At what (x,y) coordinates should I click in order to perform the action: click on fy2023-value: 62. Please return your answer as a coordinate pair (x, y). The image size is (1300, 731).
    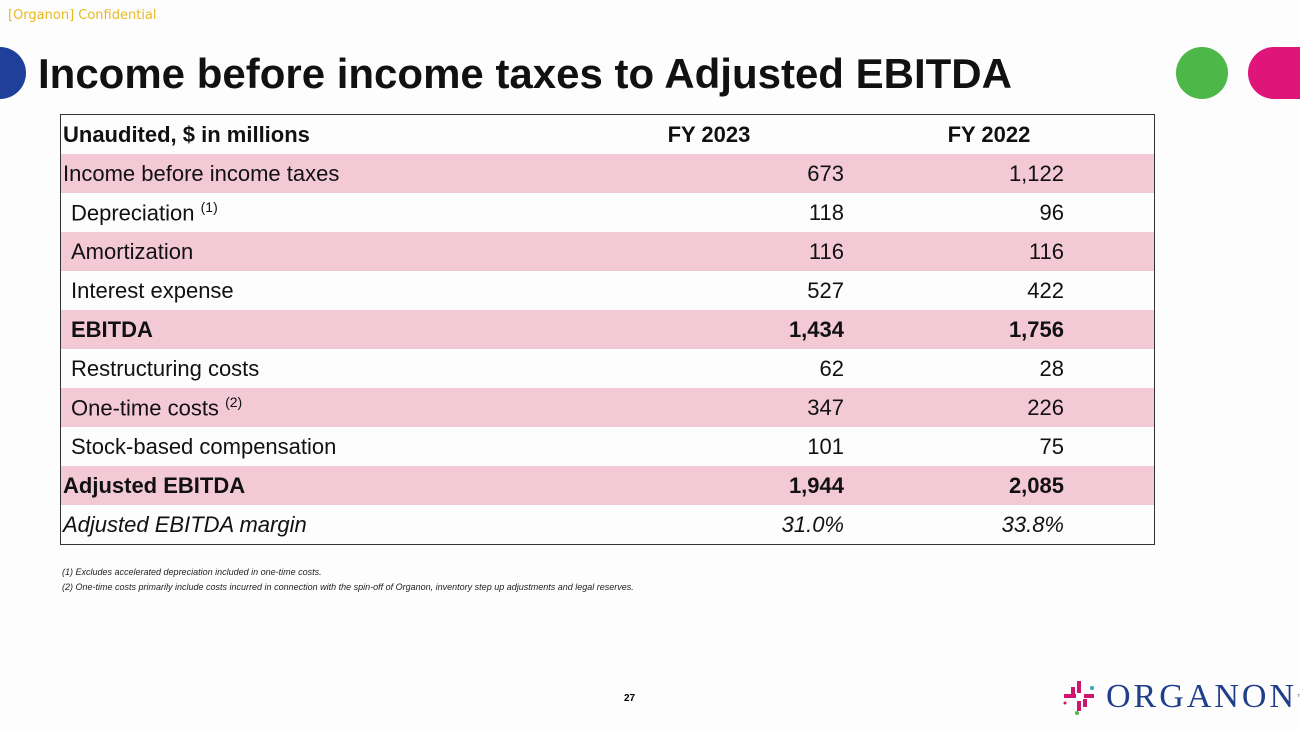
    Looking at the image, I should click on (831, 368).